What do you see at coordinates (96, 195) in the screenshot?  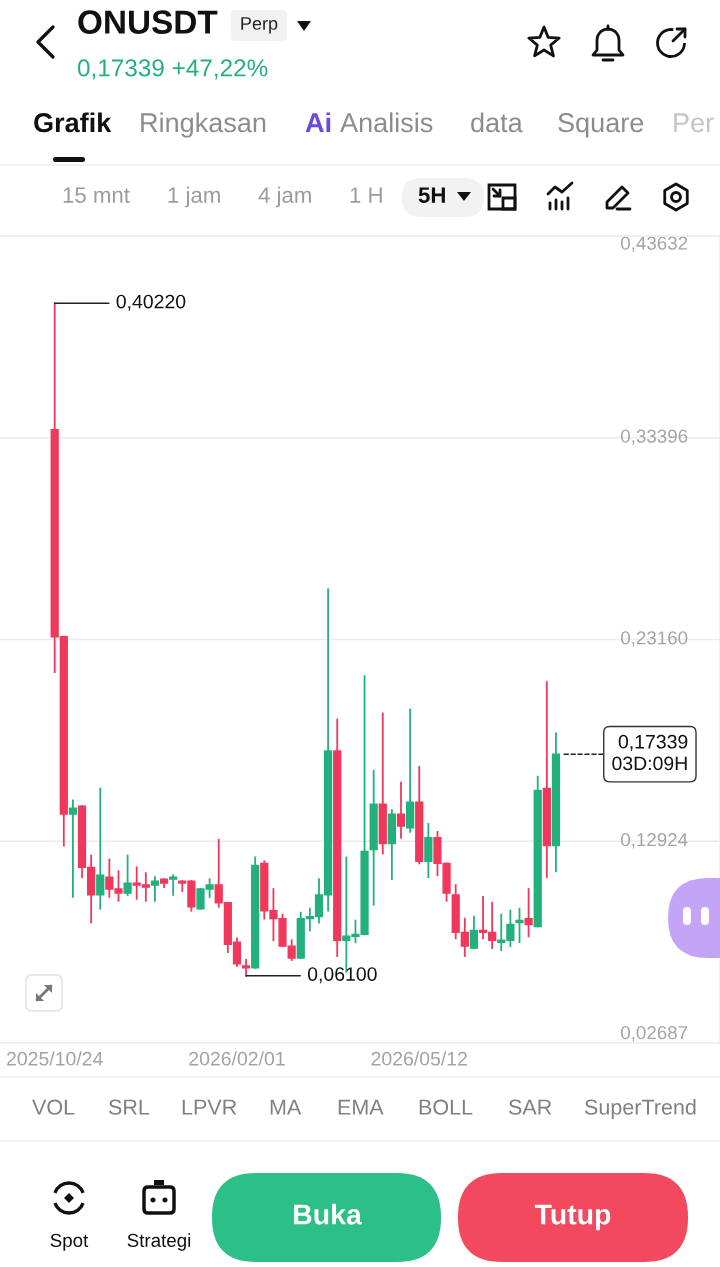 I see `text: 15 mnt` at bounding box center [96, 195].